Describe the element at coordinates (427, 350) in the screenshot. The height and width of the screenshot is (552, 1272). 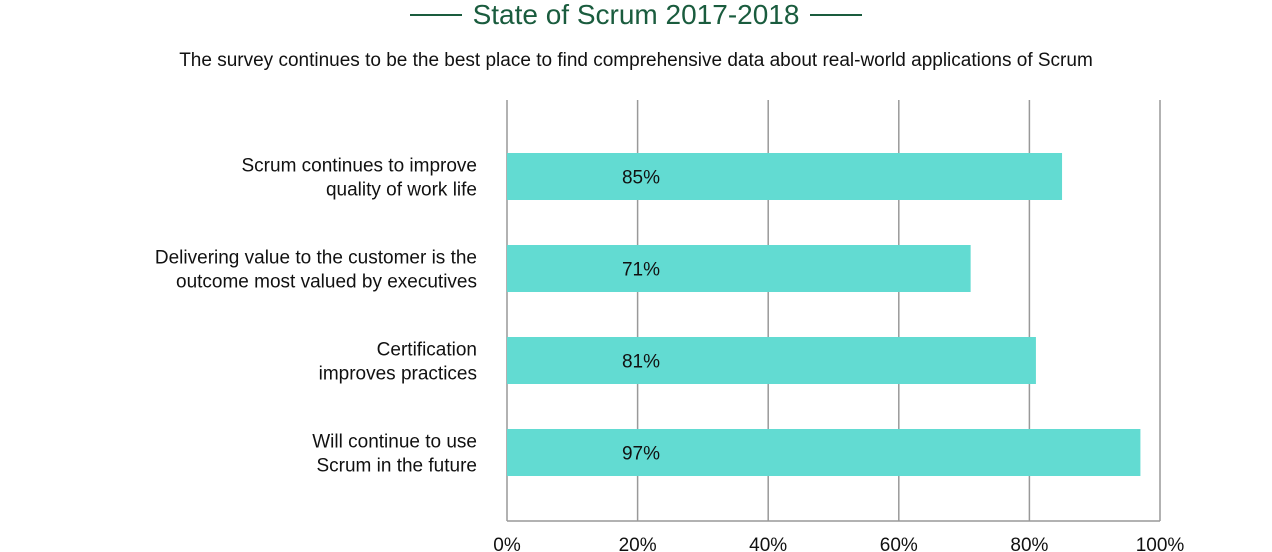
I see `category-label-2: Certification` at that location.